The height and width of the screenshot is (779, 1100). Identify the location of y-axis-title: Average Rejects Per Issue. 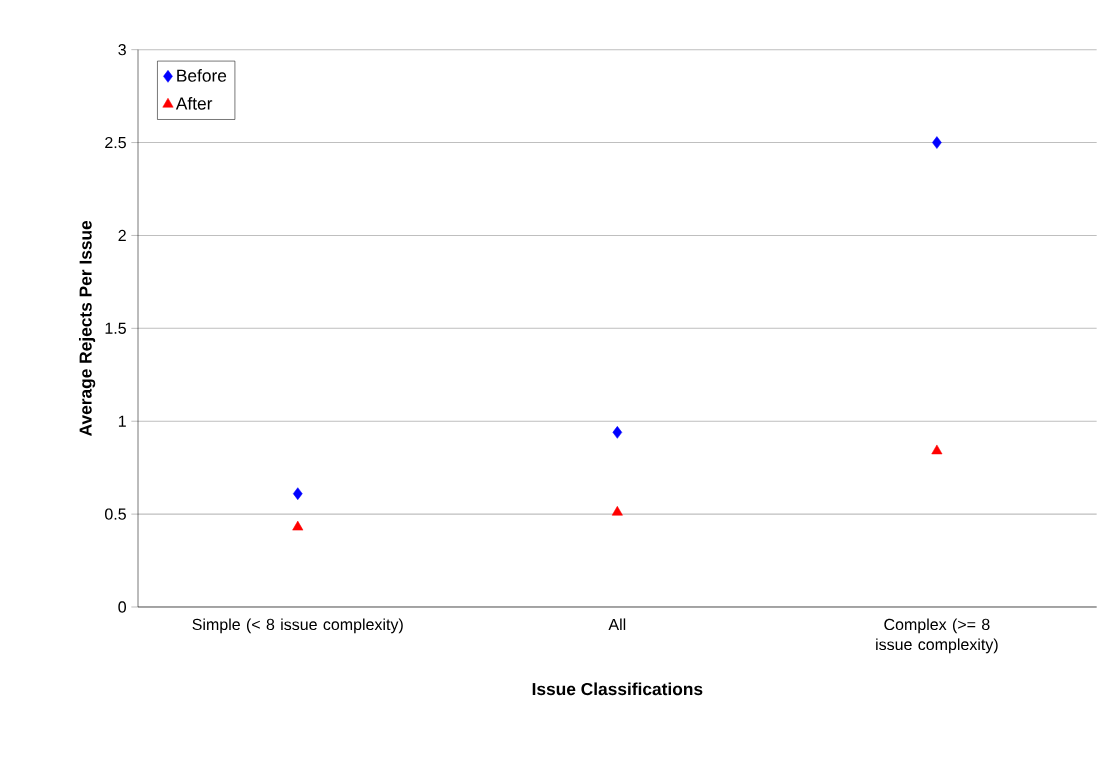
(87, 328).